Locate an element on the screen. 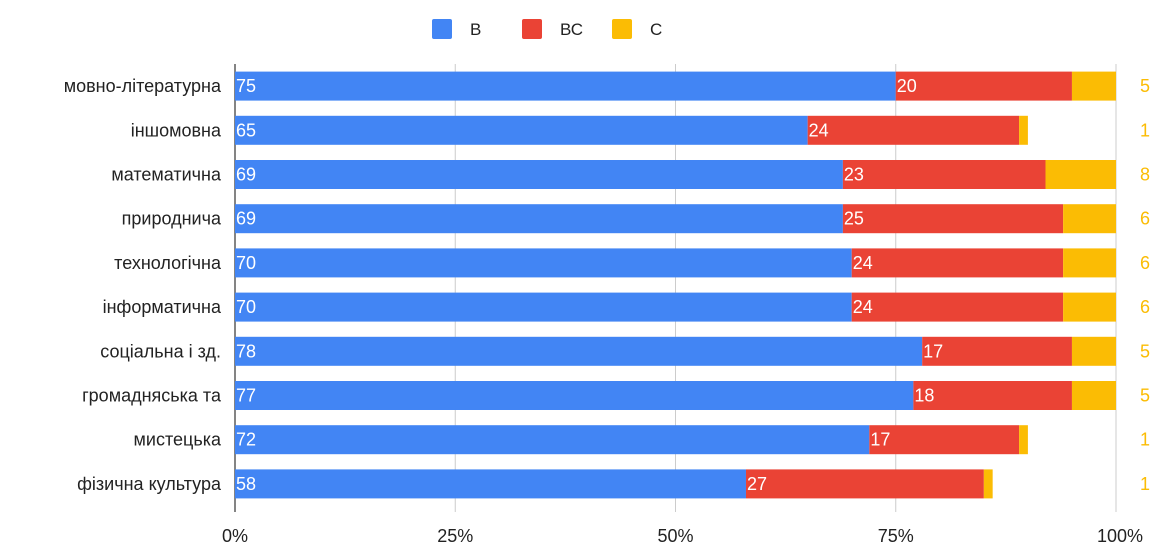 This screenshot has height=560, width=1156. category-label-1: іншомовна is located at coordinates (176, 130).